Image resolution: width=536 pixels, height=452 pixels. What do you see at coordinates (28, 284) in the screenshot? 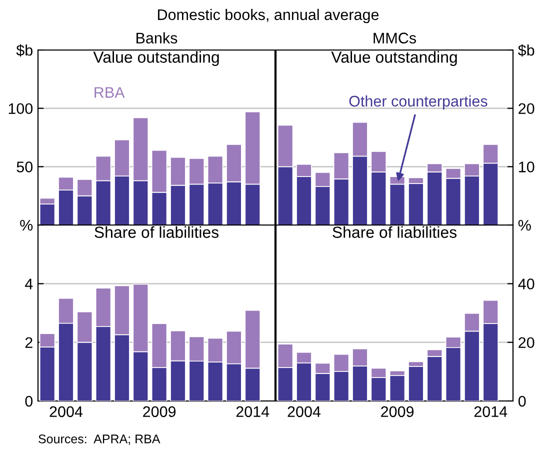
I see `y-tick-label: 4` at bounding box center [28, 284].